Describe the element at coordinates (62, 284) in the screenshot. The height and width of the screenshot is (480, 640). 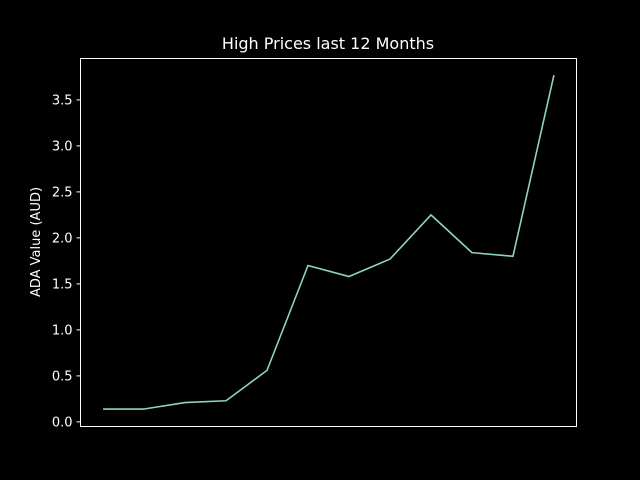
I see `y-tick-label: 1.5` at that location.